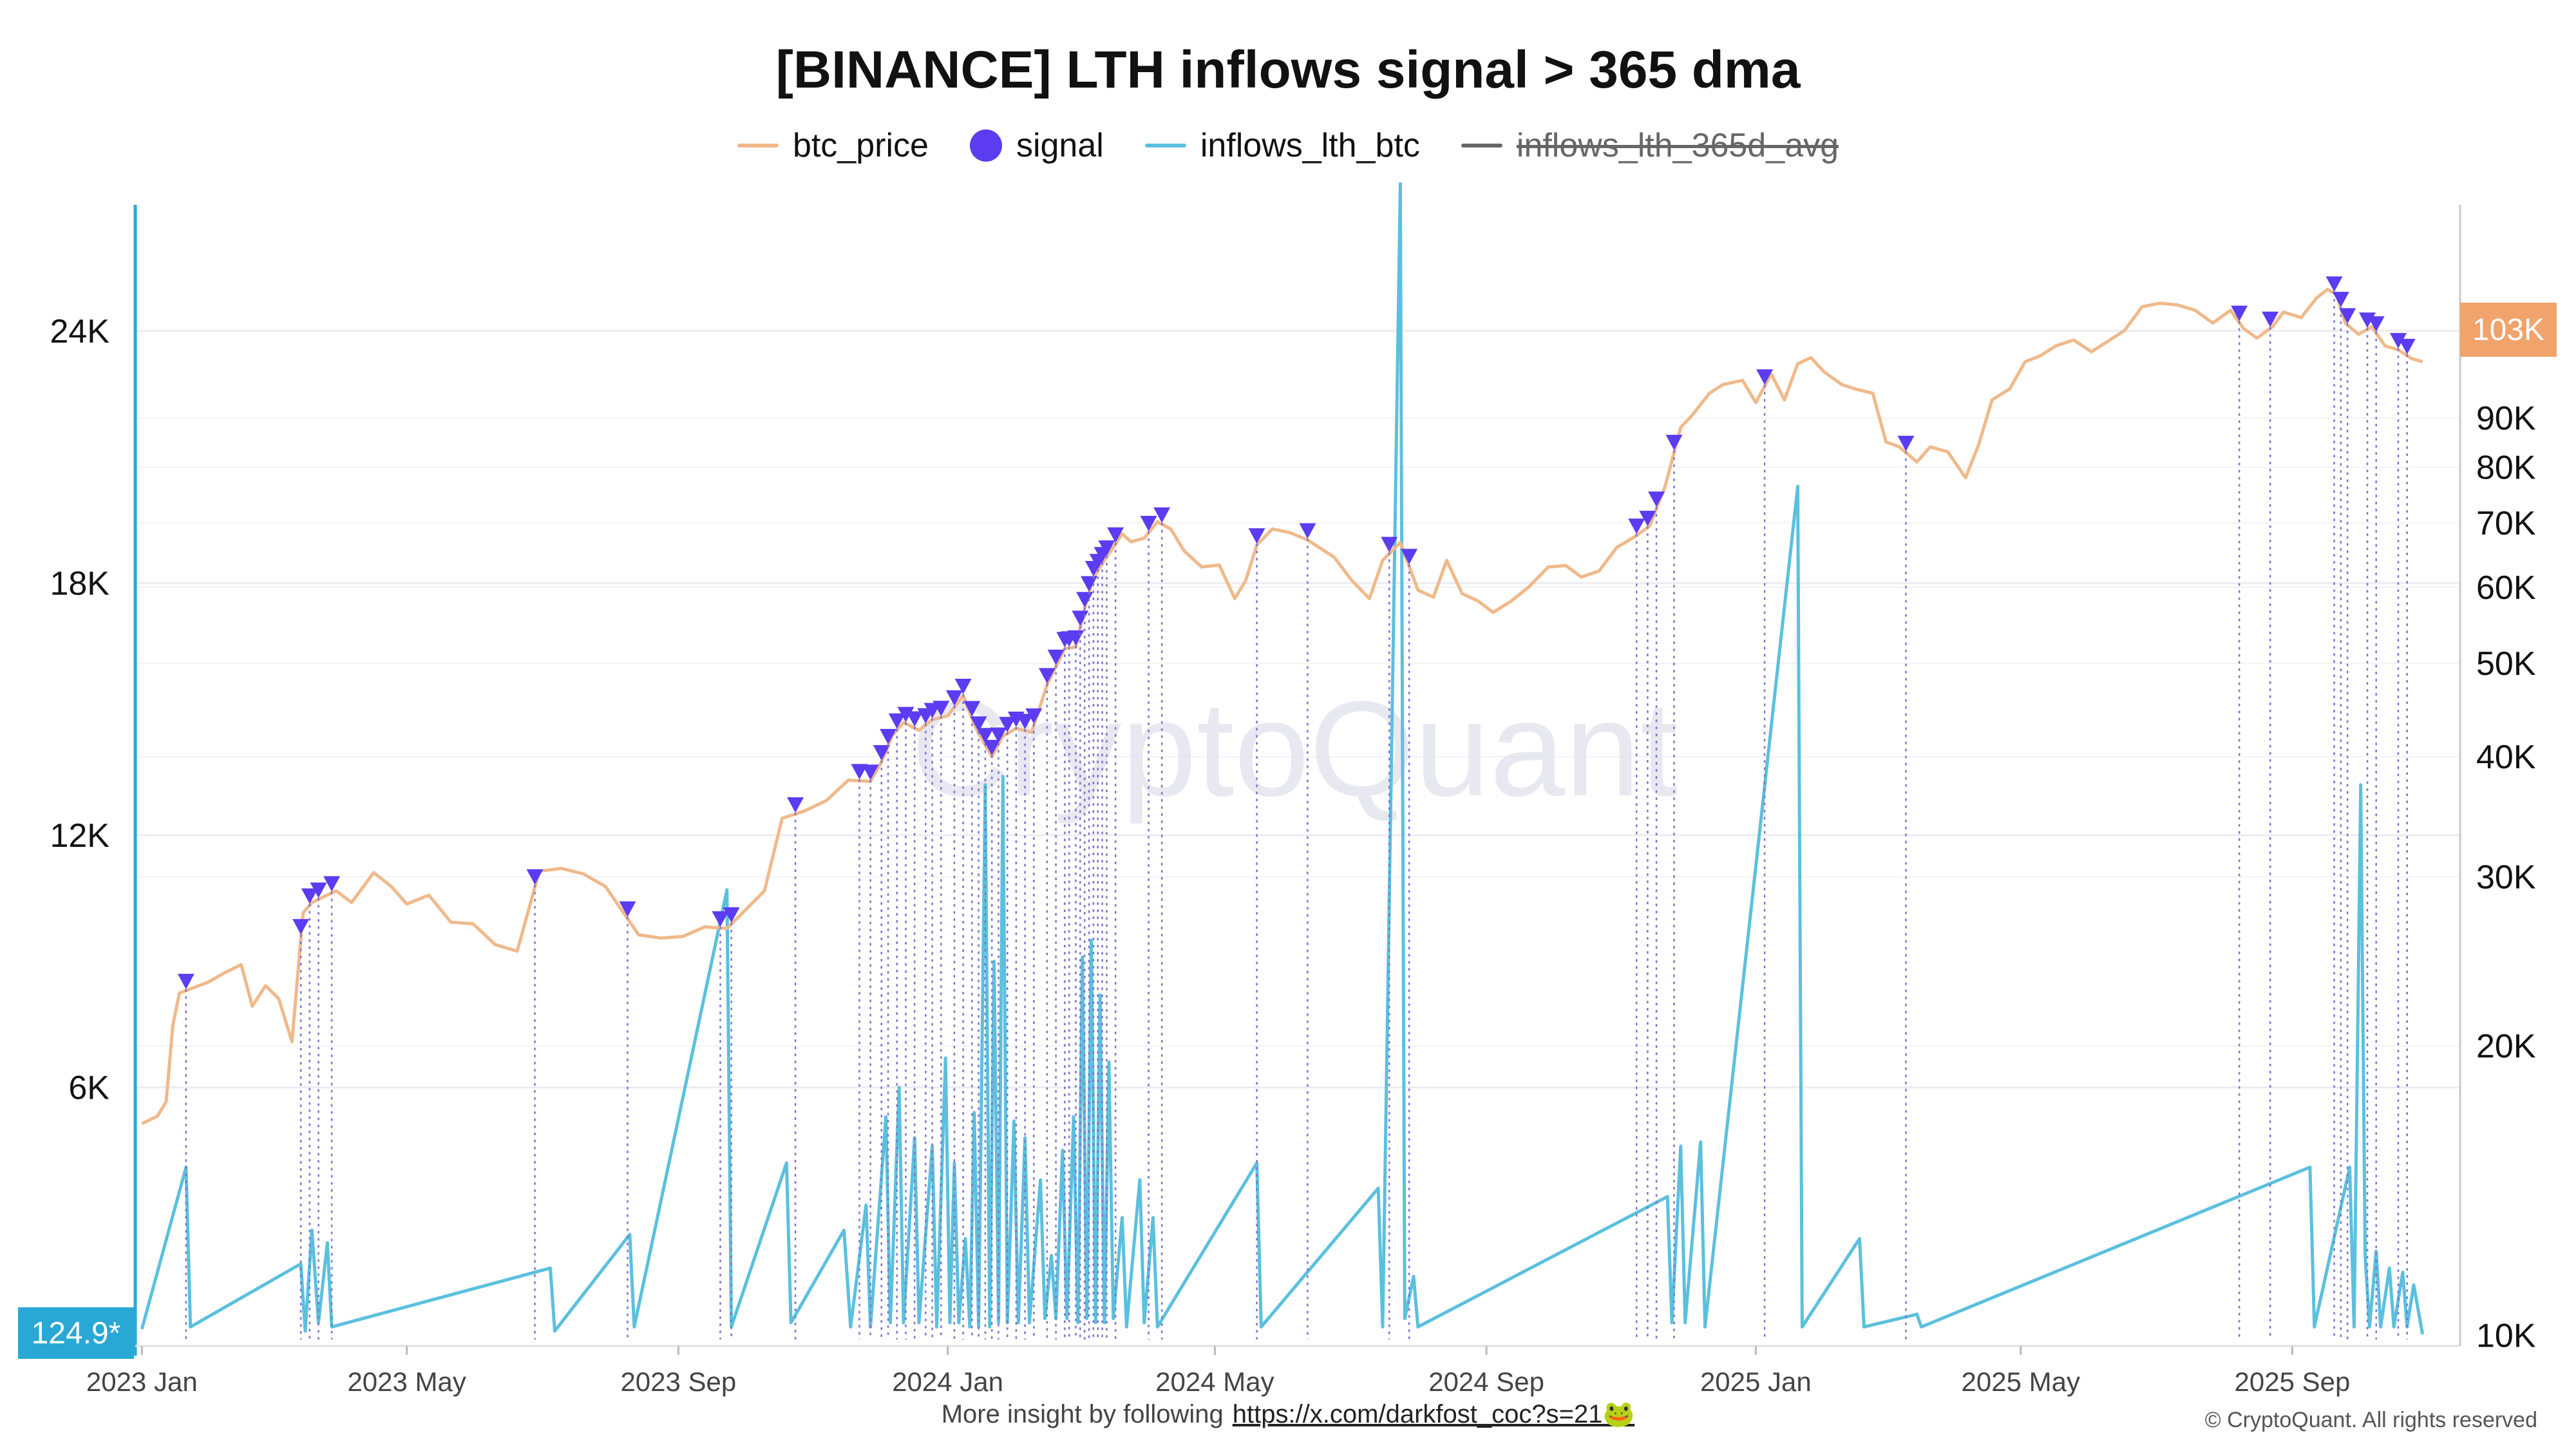 The width and height of the screenshot is (2576, 1449). Describe the element at coordinates (2293, 1382) in the screenshot. I see `x-tick-label: 2025 Sep` at that location.